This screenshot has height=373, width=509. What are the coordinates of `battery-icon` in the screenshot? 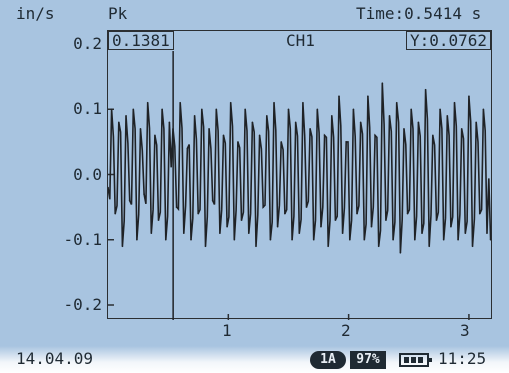 It's located at (415, 360).